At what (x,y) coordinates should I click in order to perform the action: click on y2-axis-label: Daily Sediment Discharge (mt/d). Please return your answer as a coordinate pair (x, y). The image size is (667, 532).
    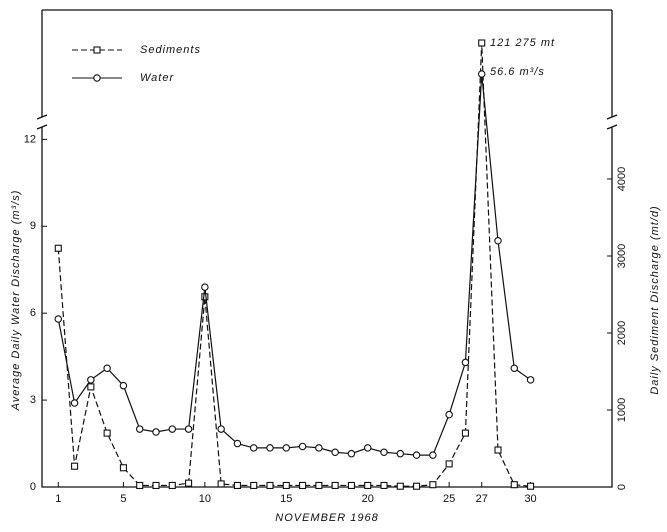
    Looking at the image, I should click on (655, 299).